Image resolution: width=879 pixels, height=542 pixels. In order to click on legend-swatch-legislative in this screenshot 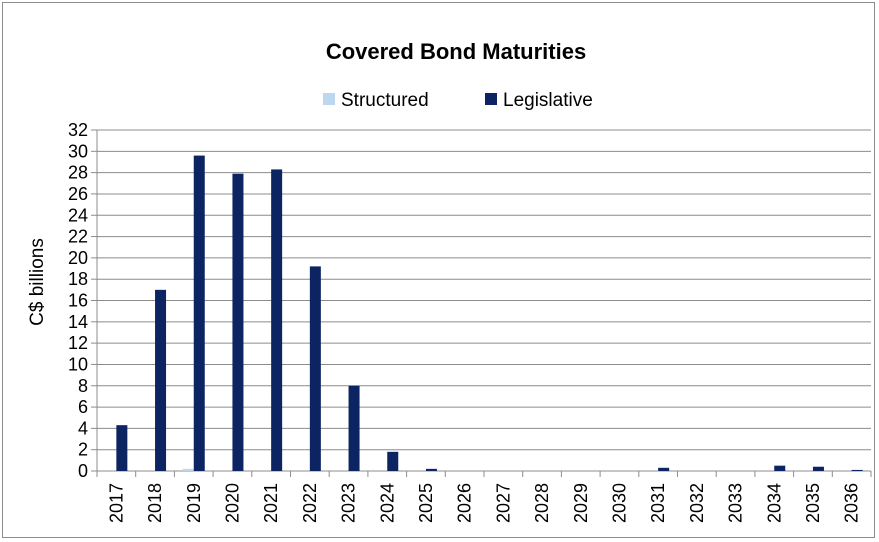, I will do `click(491, 99)`.